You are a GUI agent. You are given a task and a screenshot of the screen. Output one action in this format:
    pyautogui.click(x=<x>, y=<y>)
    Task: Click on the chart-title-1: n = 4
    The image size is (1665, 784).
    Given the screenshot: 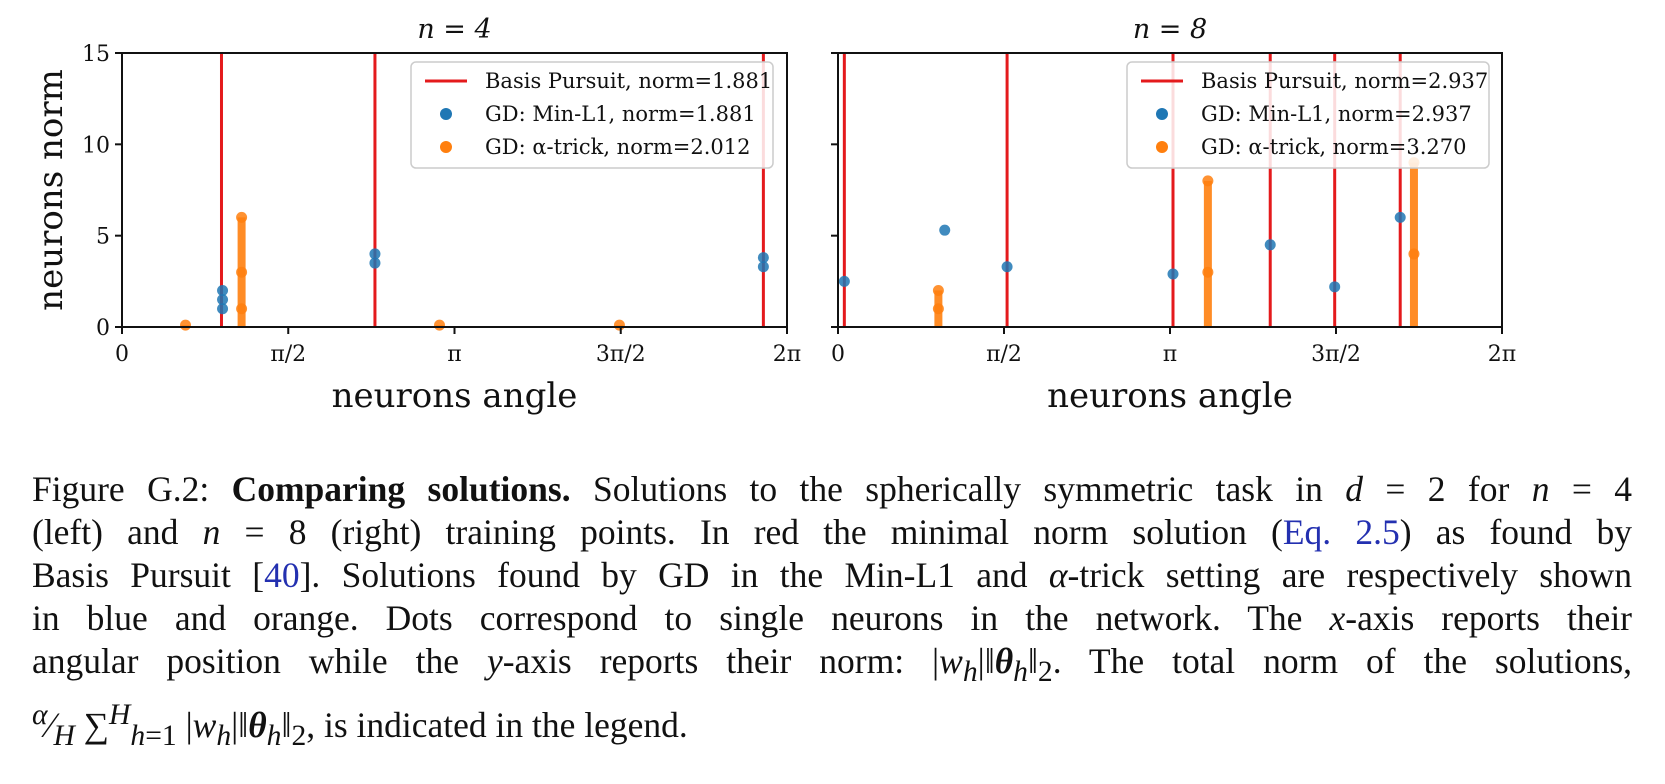 What is the action you would take?
    pyautogui.click(x=454, y=29)
    